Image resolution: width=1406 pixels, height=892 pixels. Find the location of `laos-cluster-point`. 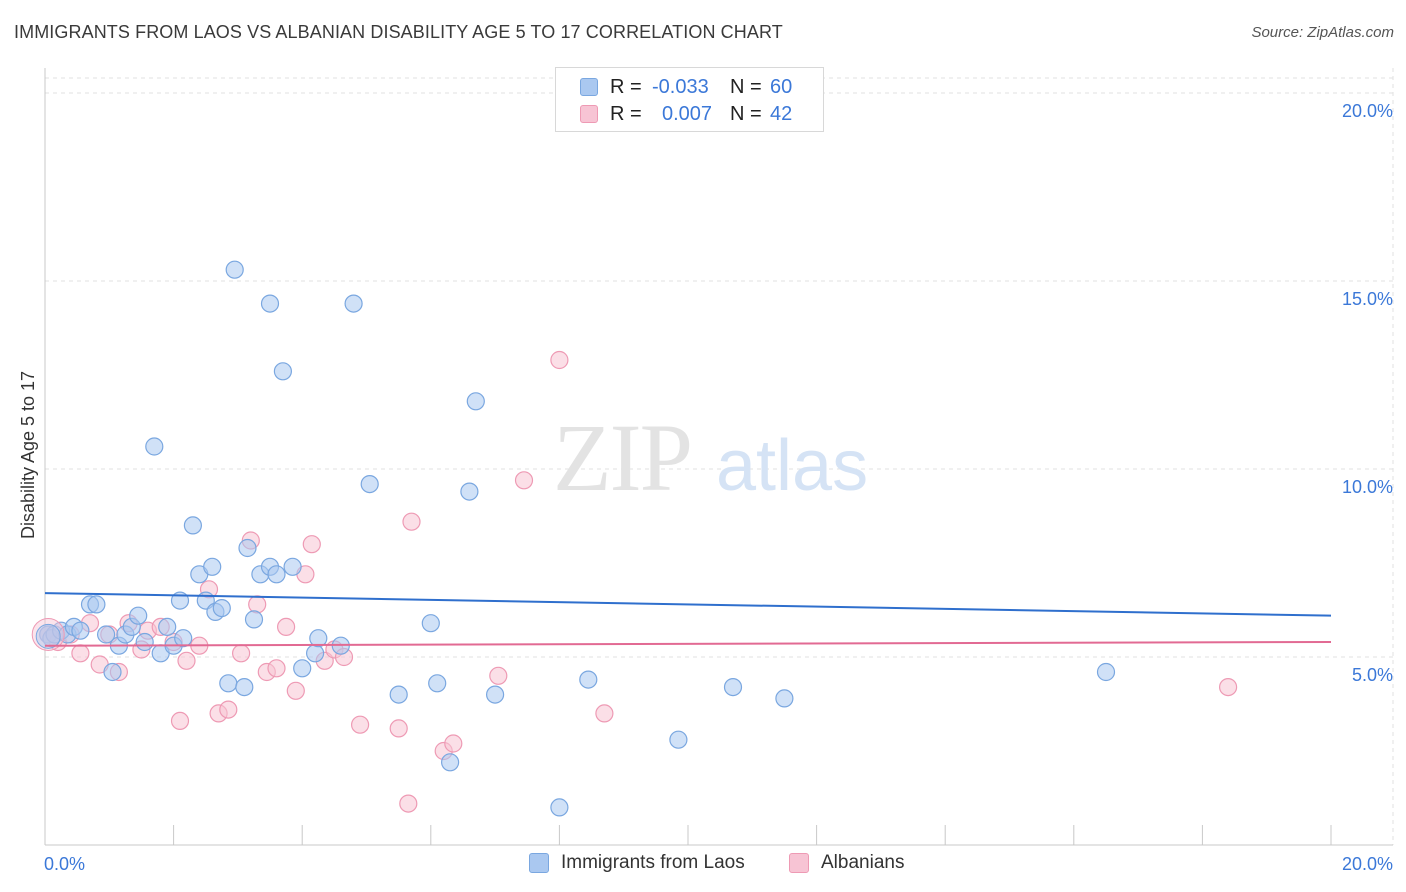

laos-cluster-point is located at coordinates (48, 636).